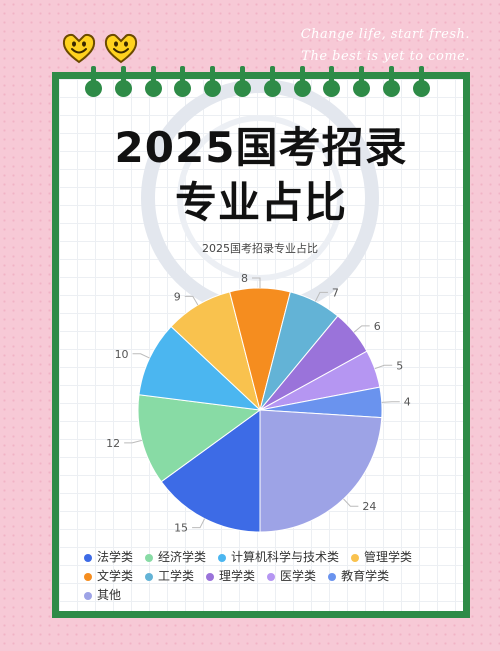 The height and width of the screenshot is (651, 500). What do you see at coordinates (115, 576) in the screenshot?
I see `legend-label: 文学类` at bounding box center [115, 576].